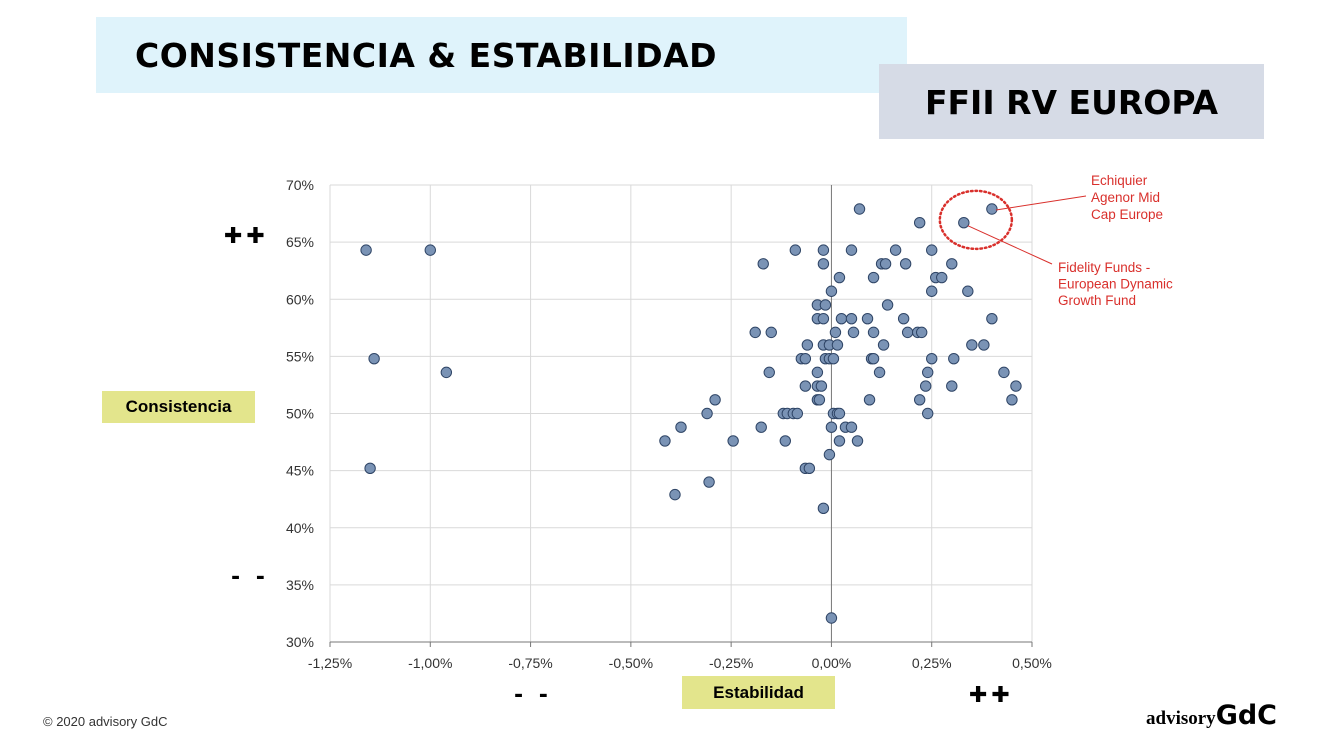 The width and height of the screenshot is (1332, 752). What do you see at coordinates (1125, 197) in the screenshot?
I see `annotation-label: Agenor Mid` at bounding box center [1125, 197].